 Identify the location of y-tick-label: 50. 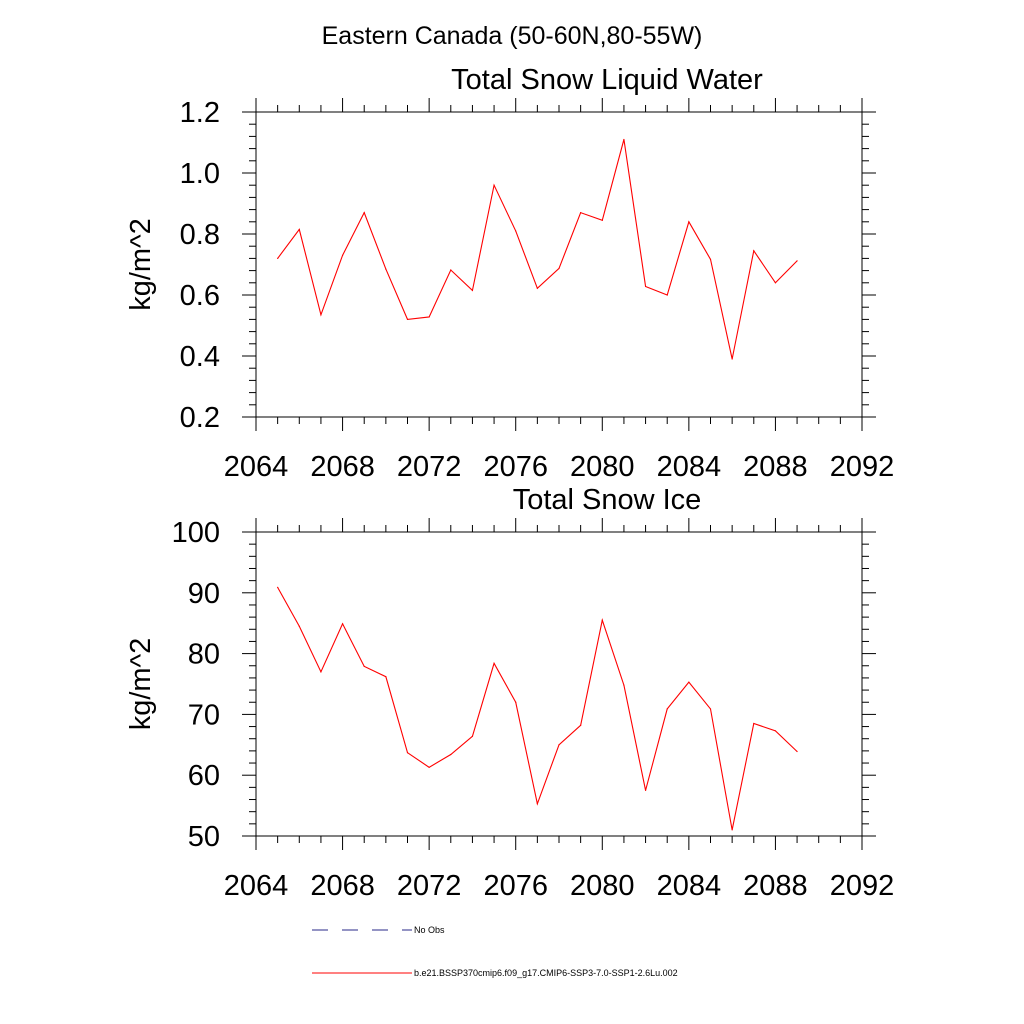
(204, 837).